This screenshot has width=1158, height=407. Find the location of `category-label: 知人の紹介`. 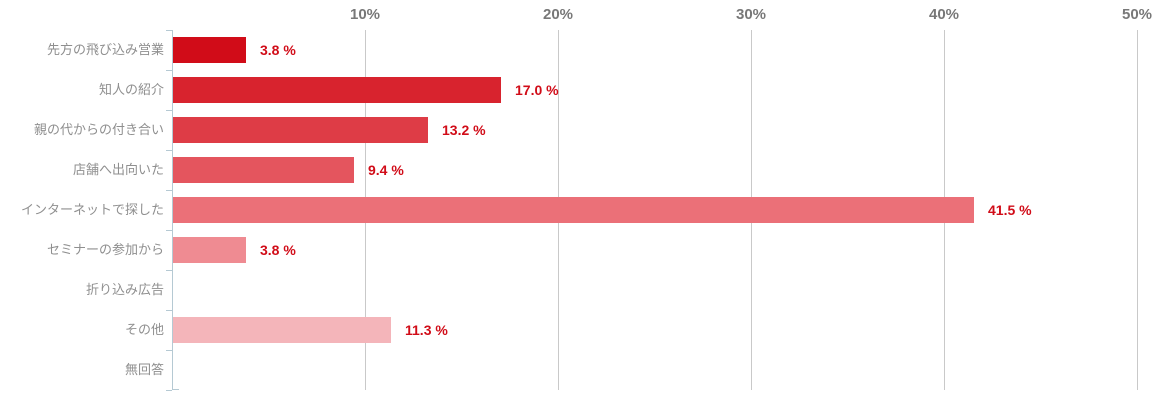

category-label: 知人の紹介 is located at coordinates (131, 89).